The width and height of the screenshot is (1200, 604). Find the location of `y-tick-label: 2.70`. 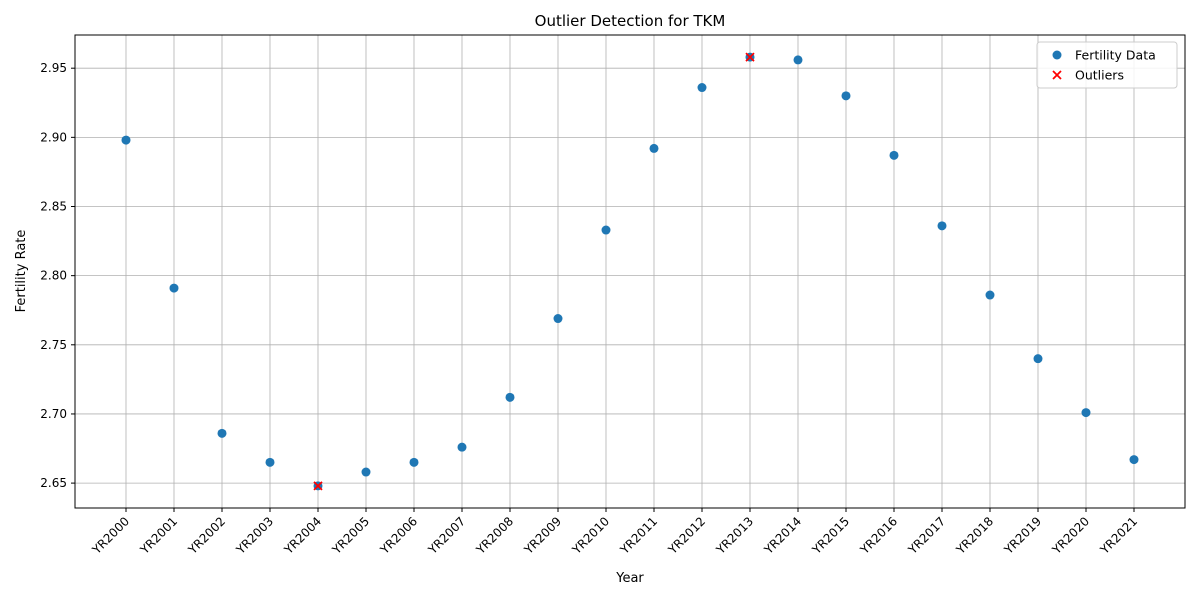

y-tick-label: 2.70 is located at coordinates (53, 414).